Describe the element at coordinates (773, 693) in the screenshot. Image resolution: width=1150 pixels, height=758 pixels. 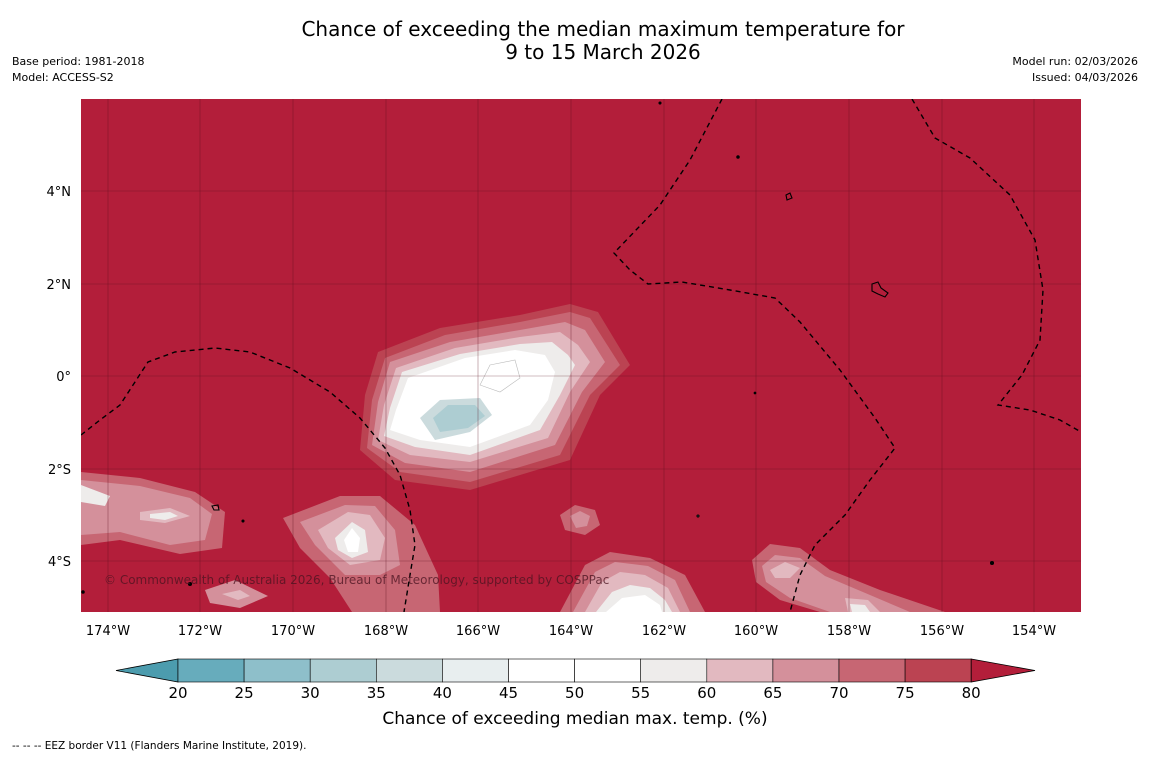
I see `colorbar-tick-label: 65` at that location.